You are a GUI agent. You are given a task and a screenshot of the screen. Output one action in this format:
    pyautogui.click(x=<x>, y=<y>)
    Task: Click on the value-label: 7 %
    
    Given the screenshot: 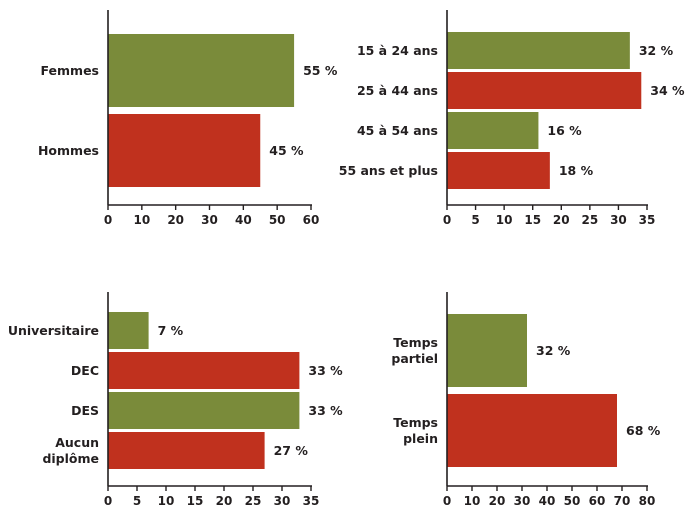 What is the action you would take?
    pyautogui.click(x=171, y=330)
    